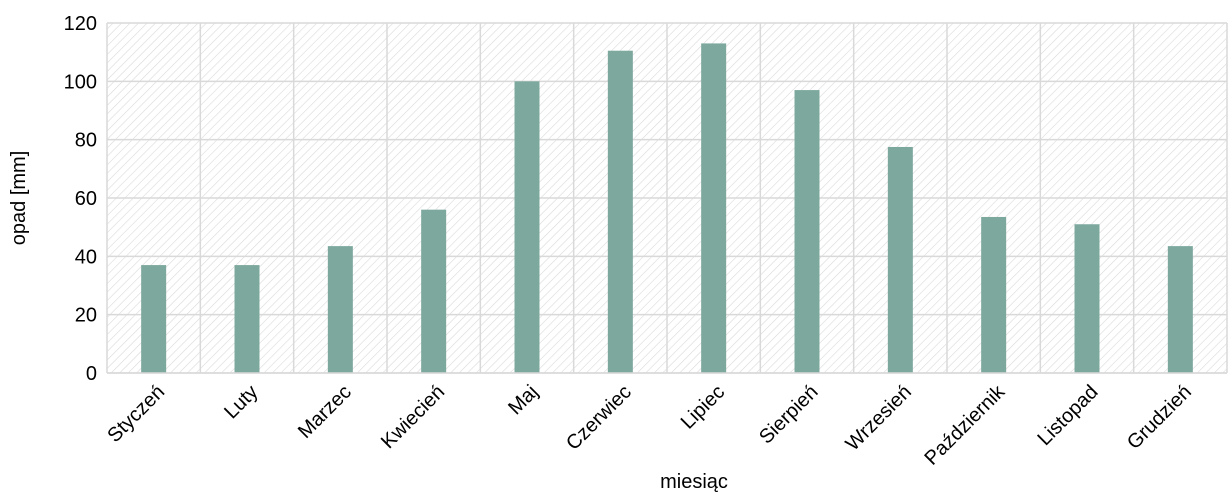 Image resolution: width=1229 pixels, height=493 pixels. What do you see at coordinates (325, 412) in the screenshot?
I see `x-tick-label: Marzec` at bounding box center [325, 412].